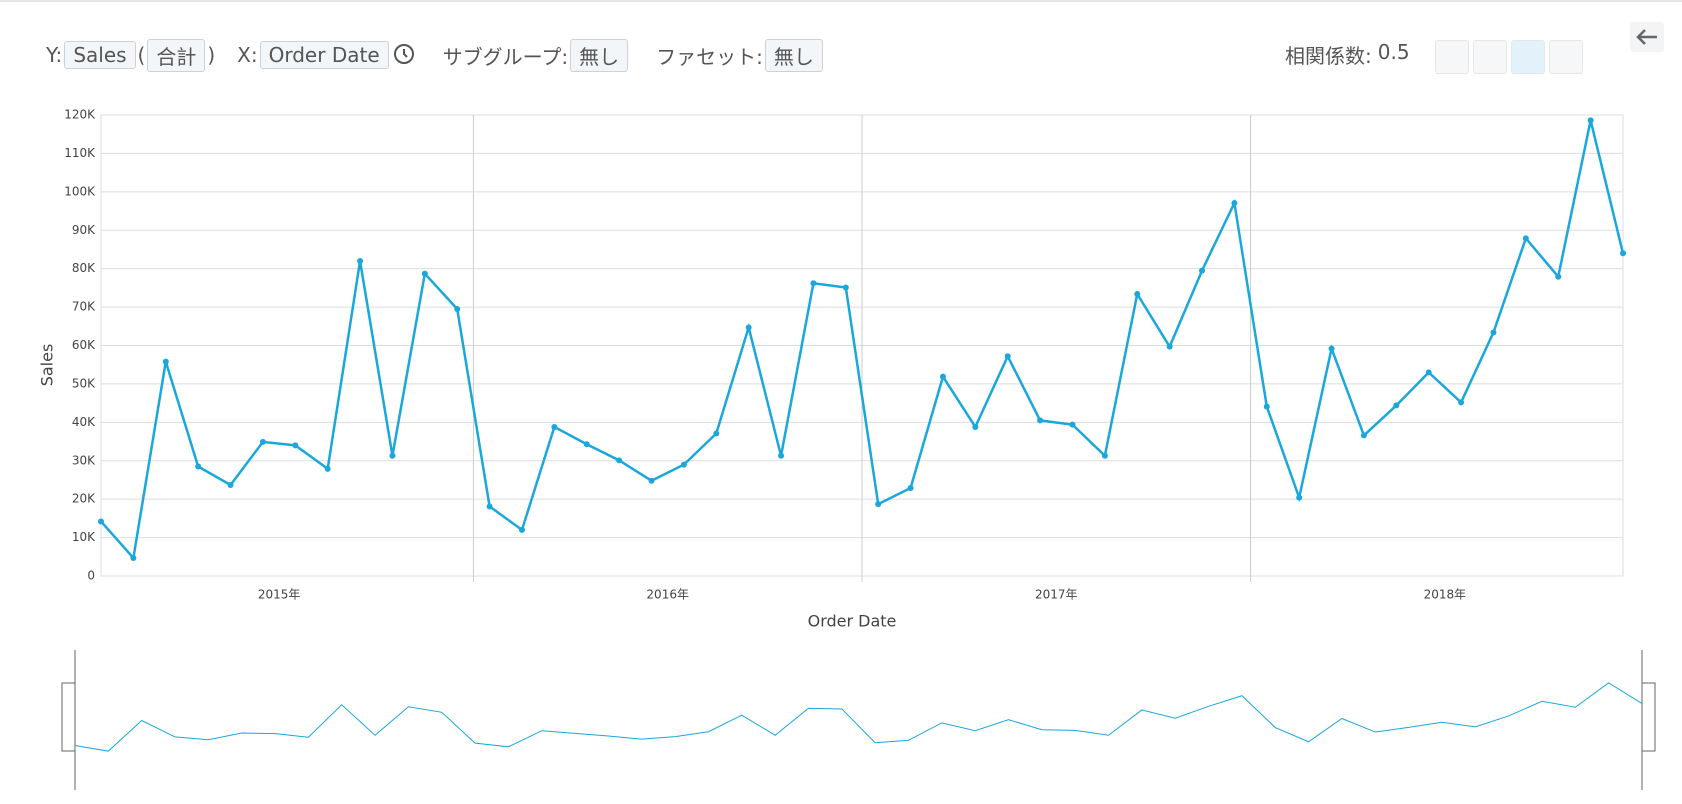  I want to click on y-label: Y:, so click(54, 55).